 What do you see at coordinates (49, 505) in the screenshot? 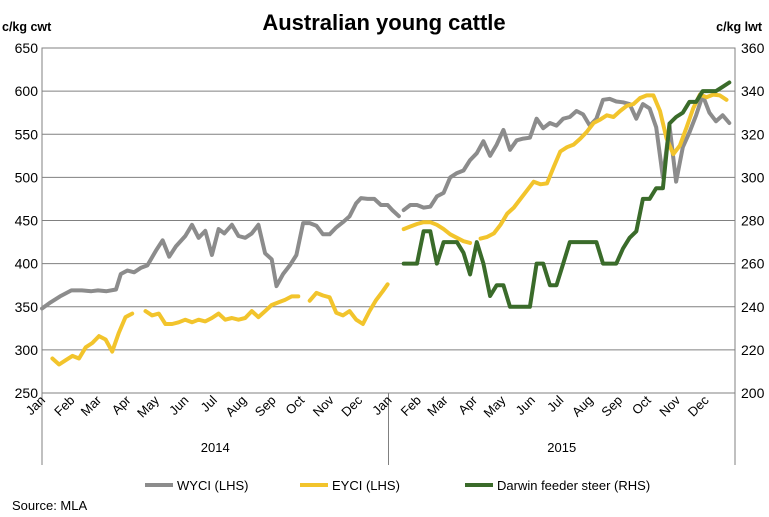
I see `source-note: Source: MLA` at bounding box center [49, 505].